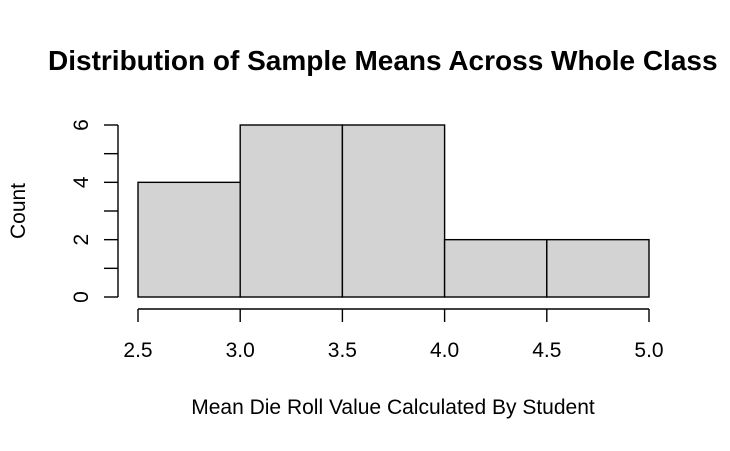 This screenshot has width=730, height=451. What do you see at coordinates (137, 350) in the screenshot?
I see `x-tick-label-2.5: 2.5` at bounding box center [137, 350].